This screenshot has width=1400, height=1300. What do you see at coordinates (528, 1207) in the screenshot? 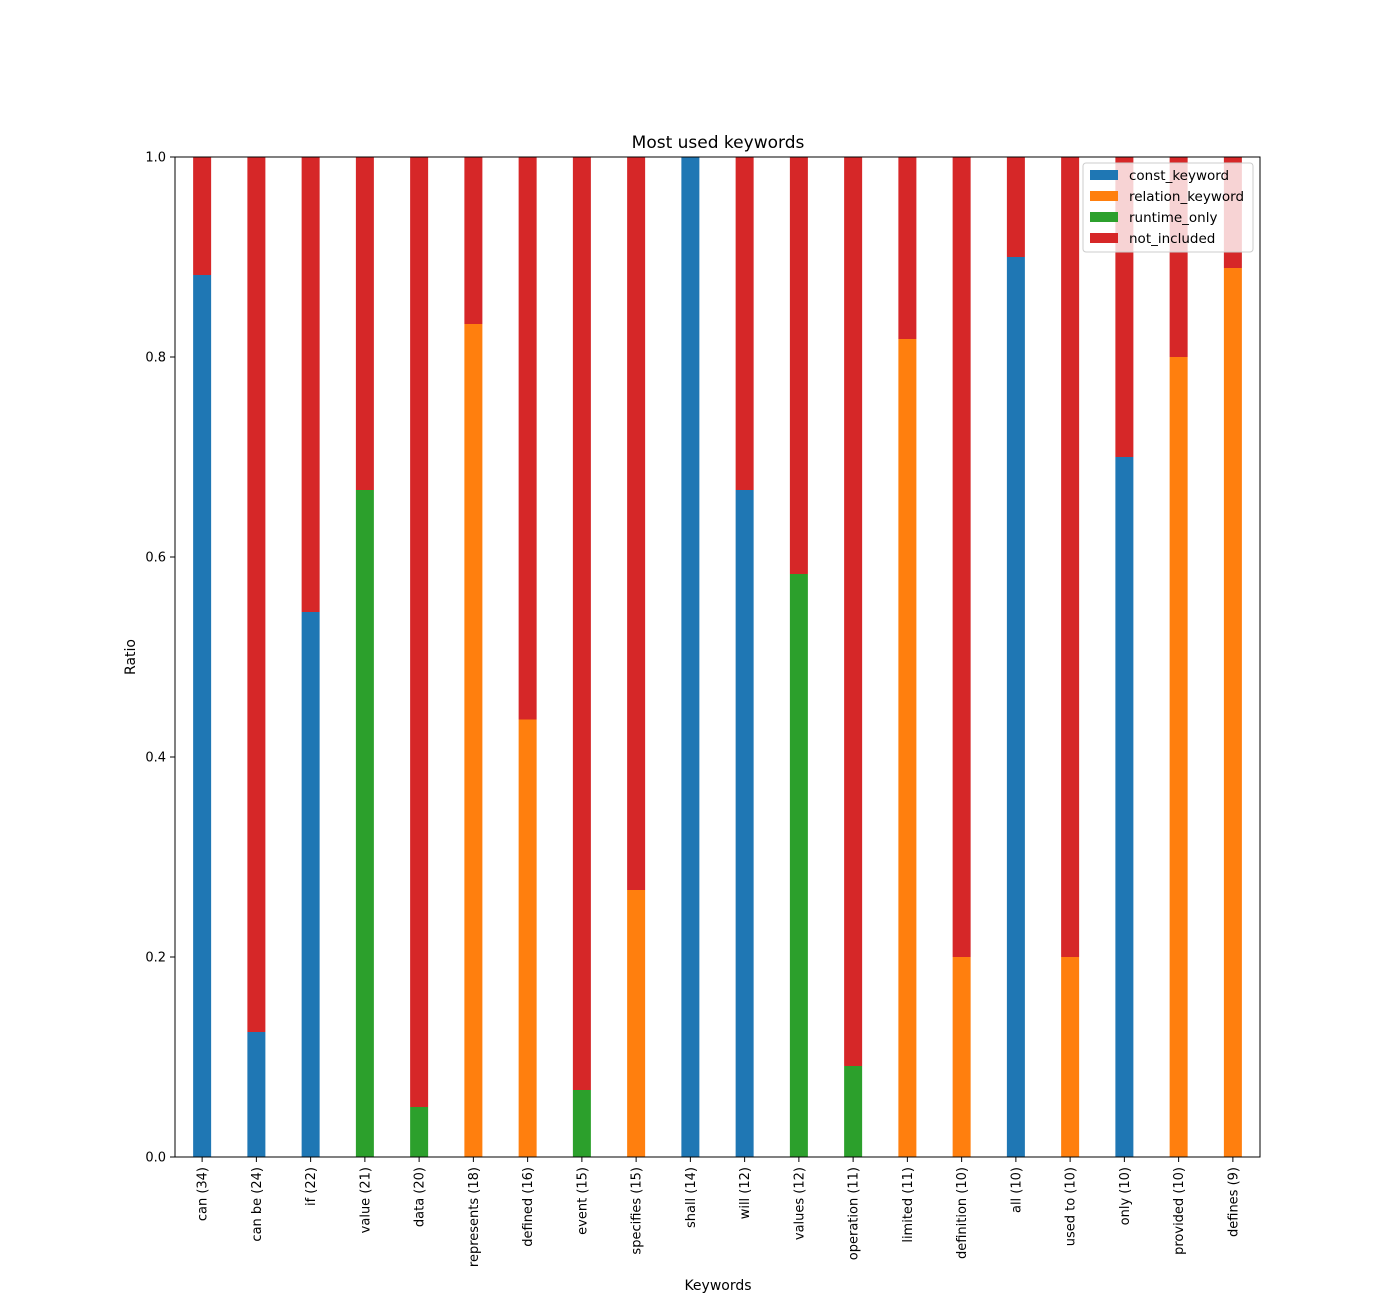
I see `x-tick-label: defined (16)` at bounding box center [528, 1207].